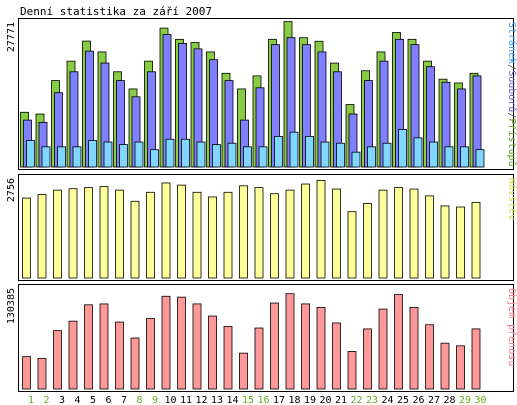 Image resolution: width=517 pixels, height=405 pixels. Describe the element at coordinates (341, 400) in the screenshot. I see `day-label-21: 21` at that location.